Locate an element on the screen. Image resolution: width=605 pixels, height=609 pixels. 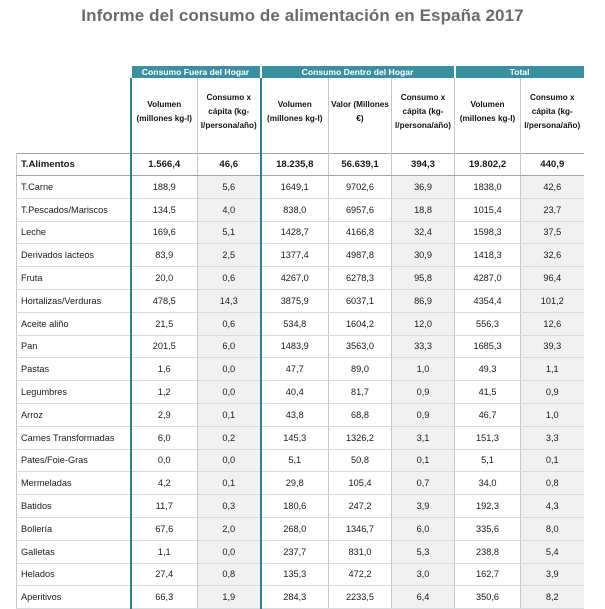
row-label: Aperitivos is located at coordinates (73, 597).